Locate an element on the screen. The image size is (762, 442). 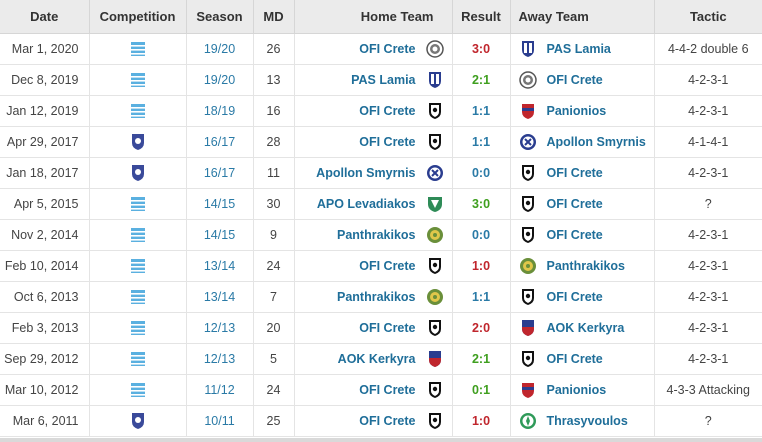
result-cell: 0:1 is located at coordinates (481, 390).